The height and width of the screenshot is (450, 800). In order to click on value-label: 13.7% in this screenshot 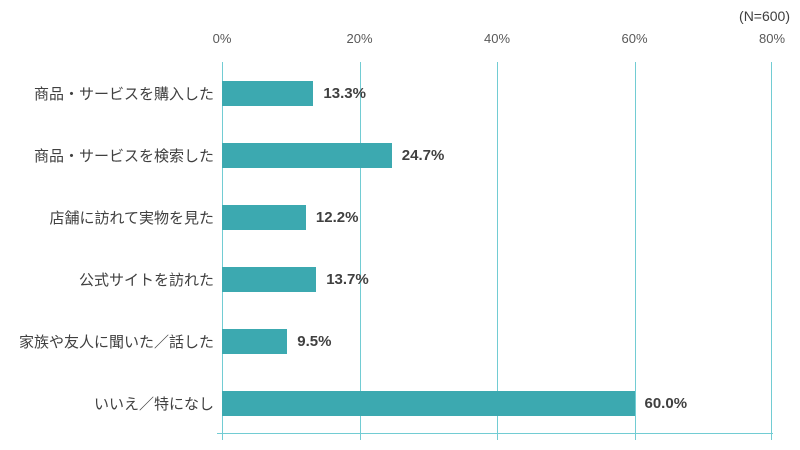, I will do `click(347, 279)`.